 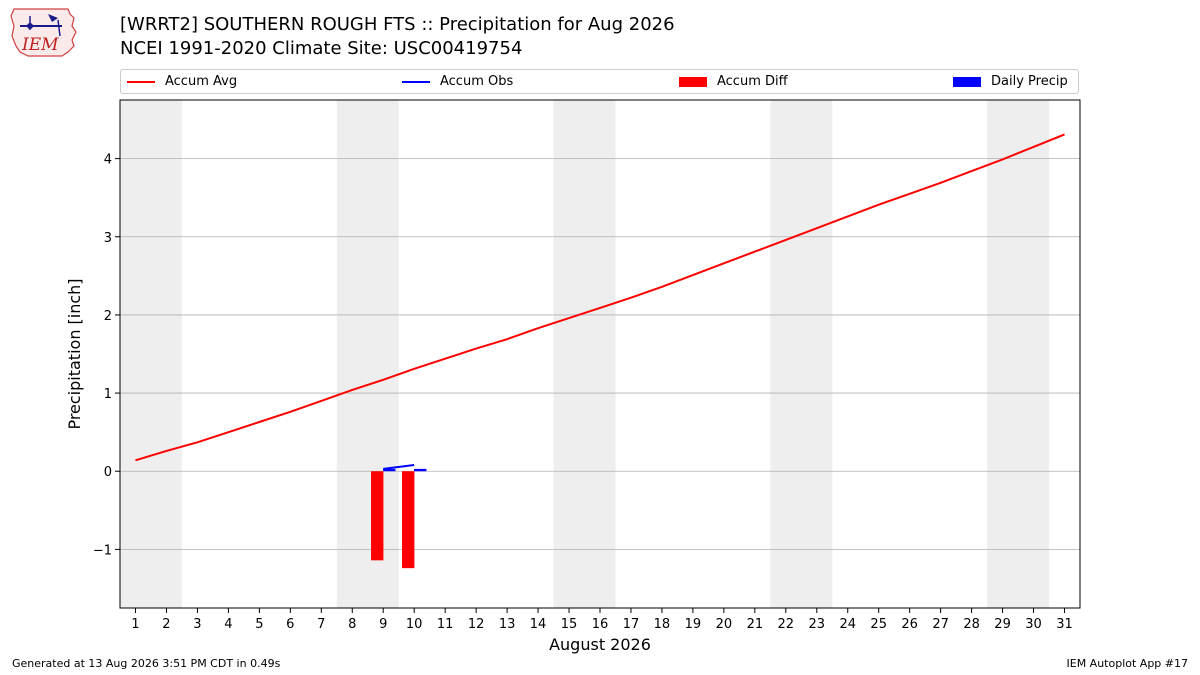 What do you see at coordinates (166, 624) in the screenshot?
I see `x-tick-label: 2` at bounding box center [166, 624].